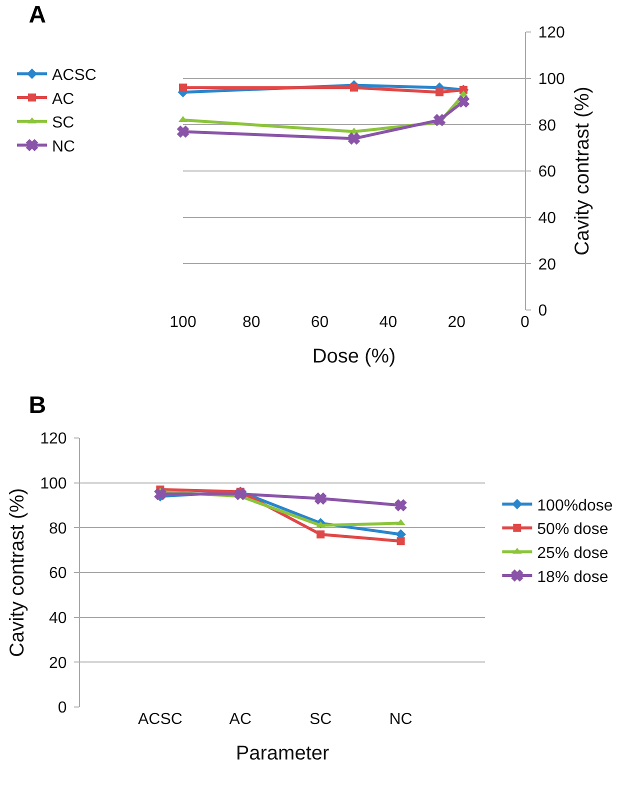 The height and width of the screenshot is (787, 640). What do you see at coordinates (63, 123) in the screenshot?
I see `legend-label: SC` at bounding box center [63, 123].